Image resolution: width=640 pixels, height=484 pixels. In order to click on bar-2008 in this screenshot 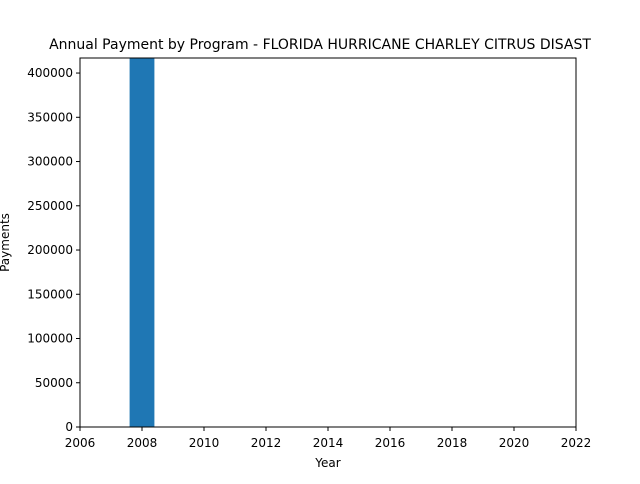, I will do `click(142, 242)`.